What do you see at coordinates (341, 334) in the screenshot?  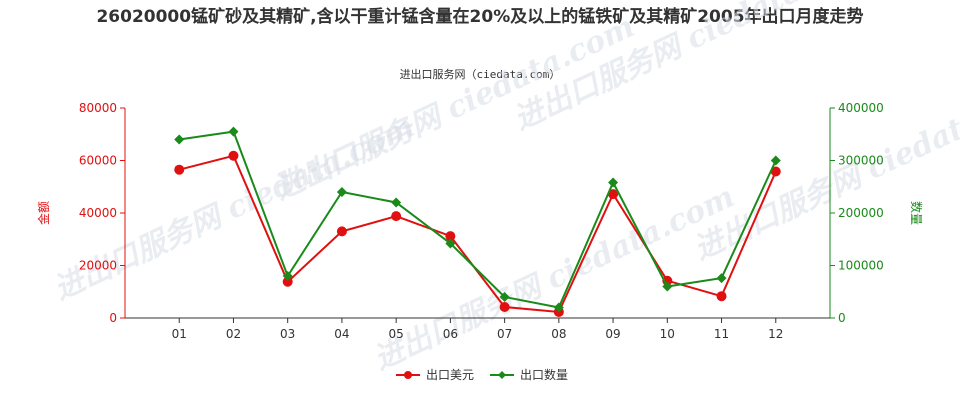 I see `x-tick-label: 04` at bounding box center [341, 334].